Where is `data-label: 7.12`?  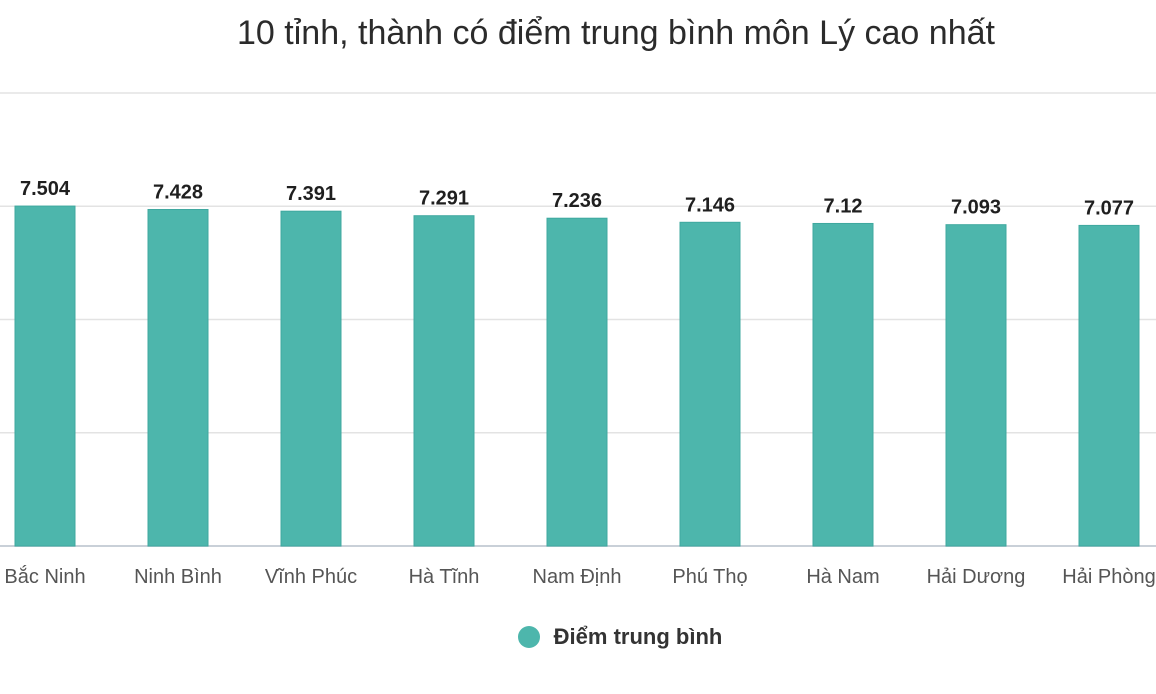
data-label: 7.12 is located at coordinates (843, 206).